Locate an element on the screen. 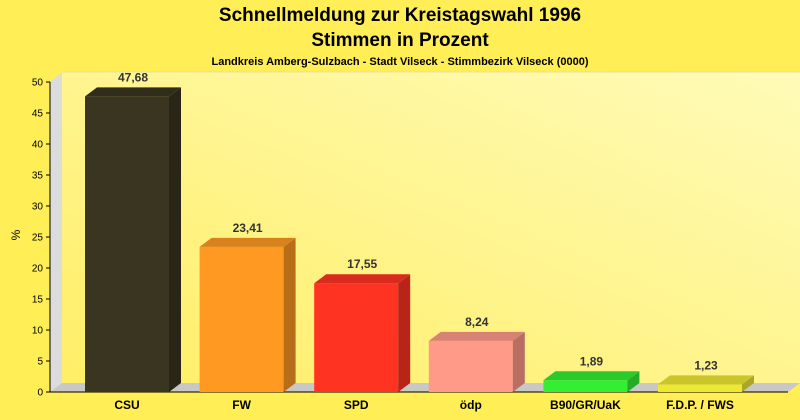 The width and height of the screenshot is (800, 420). chart-title: Schnellmeldung zur Kreistagswahl 1996 is located at coordinates (400, 15).